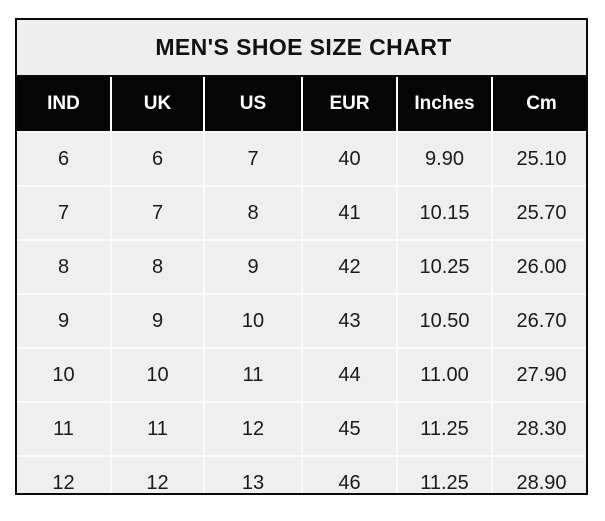 This screenshot has height=521, width=605. What do you see at coordinates (157, 212) in the screenshot?
I see `cell-uk: 7` at bounding box center [157, 212].